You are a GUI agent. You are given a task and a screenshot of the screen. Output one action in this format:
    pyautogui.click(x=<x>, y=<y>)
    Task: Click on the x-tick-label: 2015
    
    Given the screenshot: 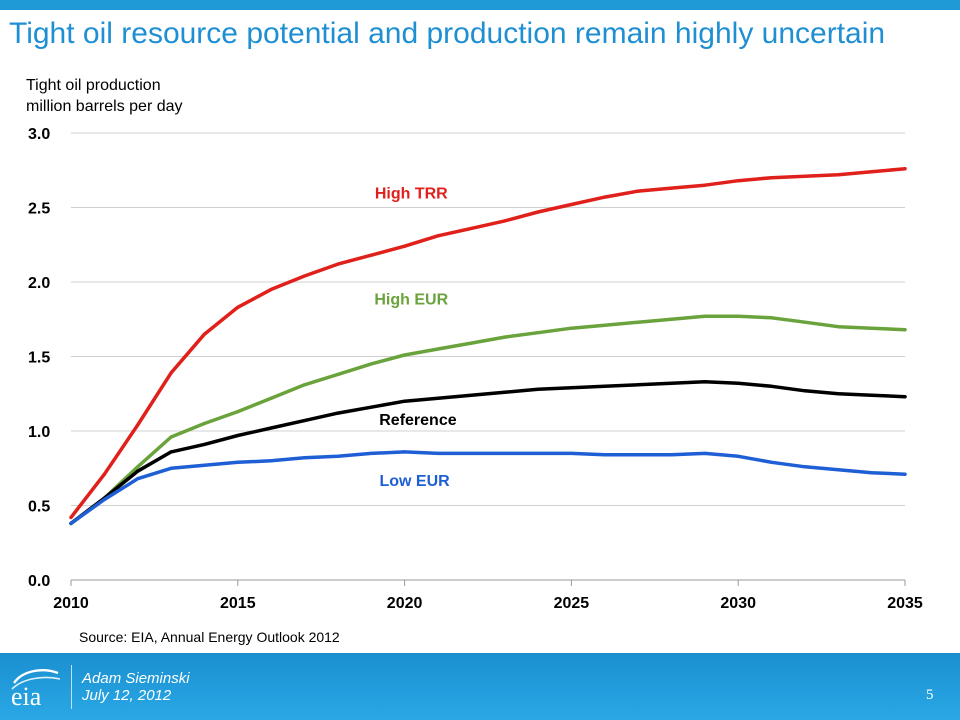 What is the action you would take?
    pyautogui.click(x=238, y=603)
    